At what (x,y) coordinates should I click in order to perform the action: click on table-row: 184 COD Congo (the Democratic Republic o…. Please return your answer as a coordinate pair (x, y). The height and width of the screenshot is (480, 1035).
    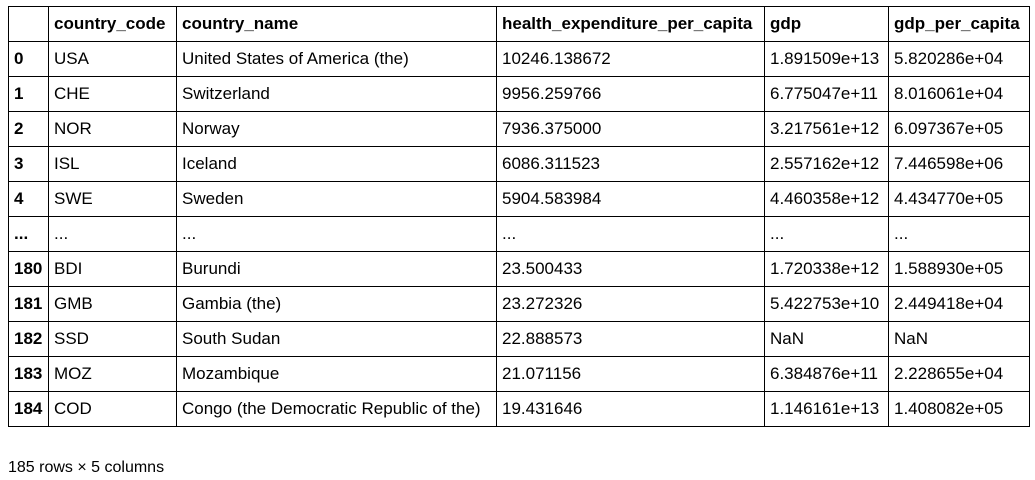
    Looking at the image, I should click on (519, 409).